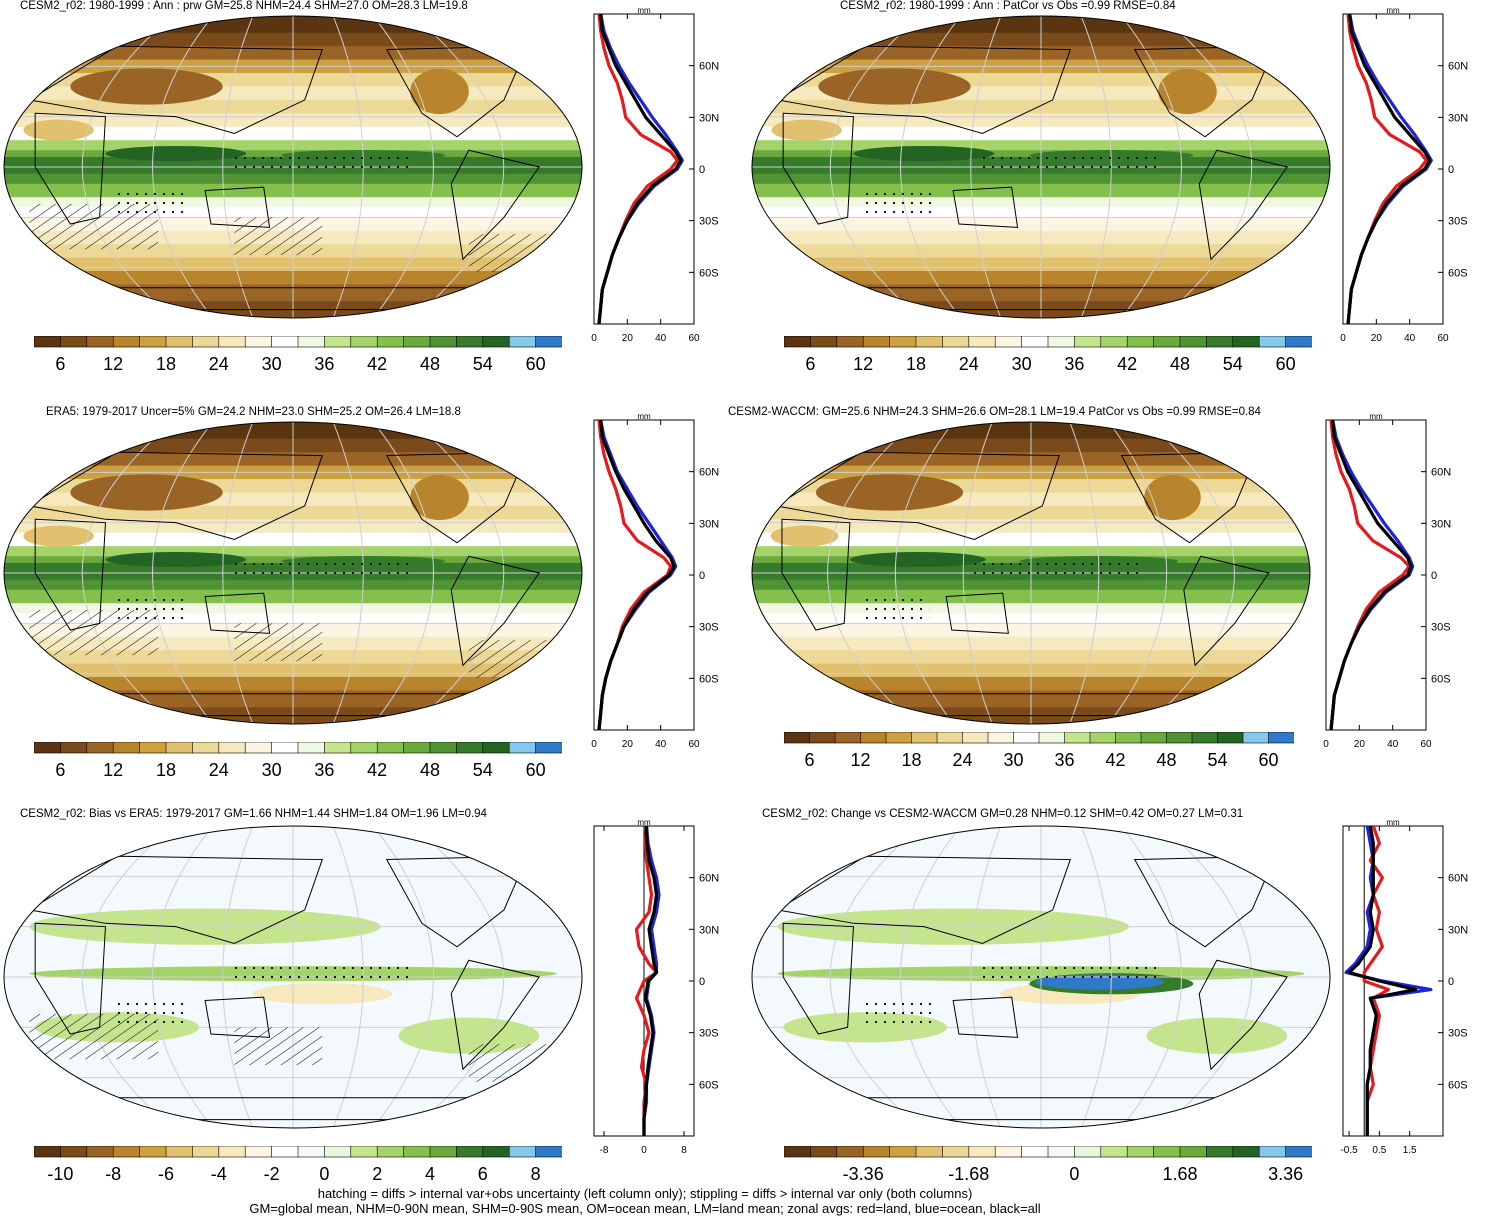 The image size is (1485, 1217). I want to click on zonal-mean-model-patcor: mm 0 20 40 60 60N 30N 0 30S 60S, so click(1404, 175).